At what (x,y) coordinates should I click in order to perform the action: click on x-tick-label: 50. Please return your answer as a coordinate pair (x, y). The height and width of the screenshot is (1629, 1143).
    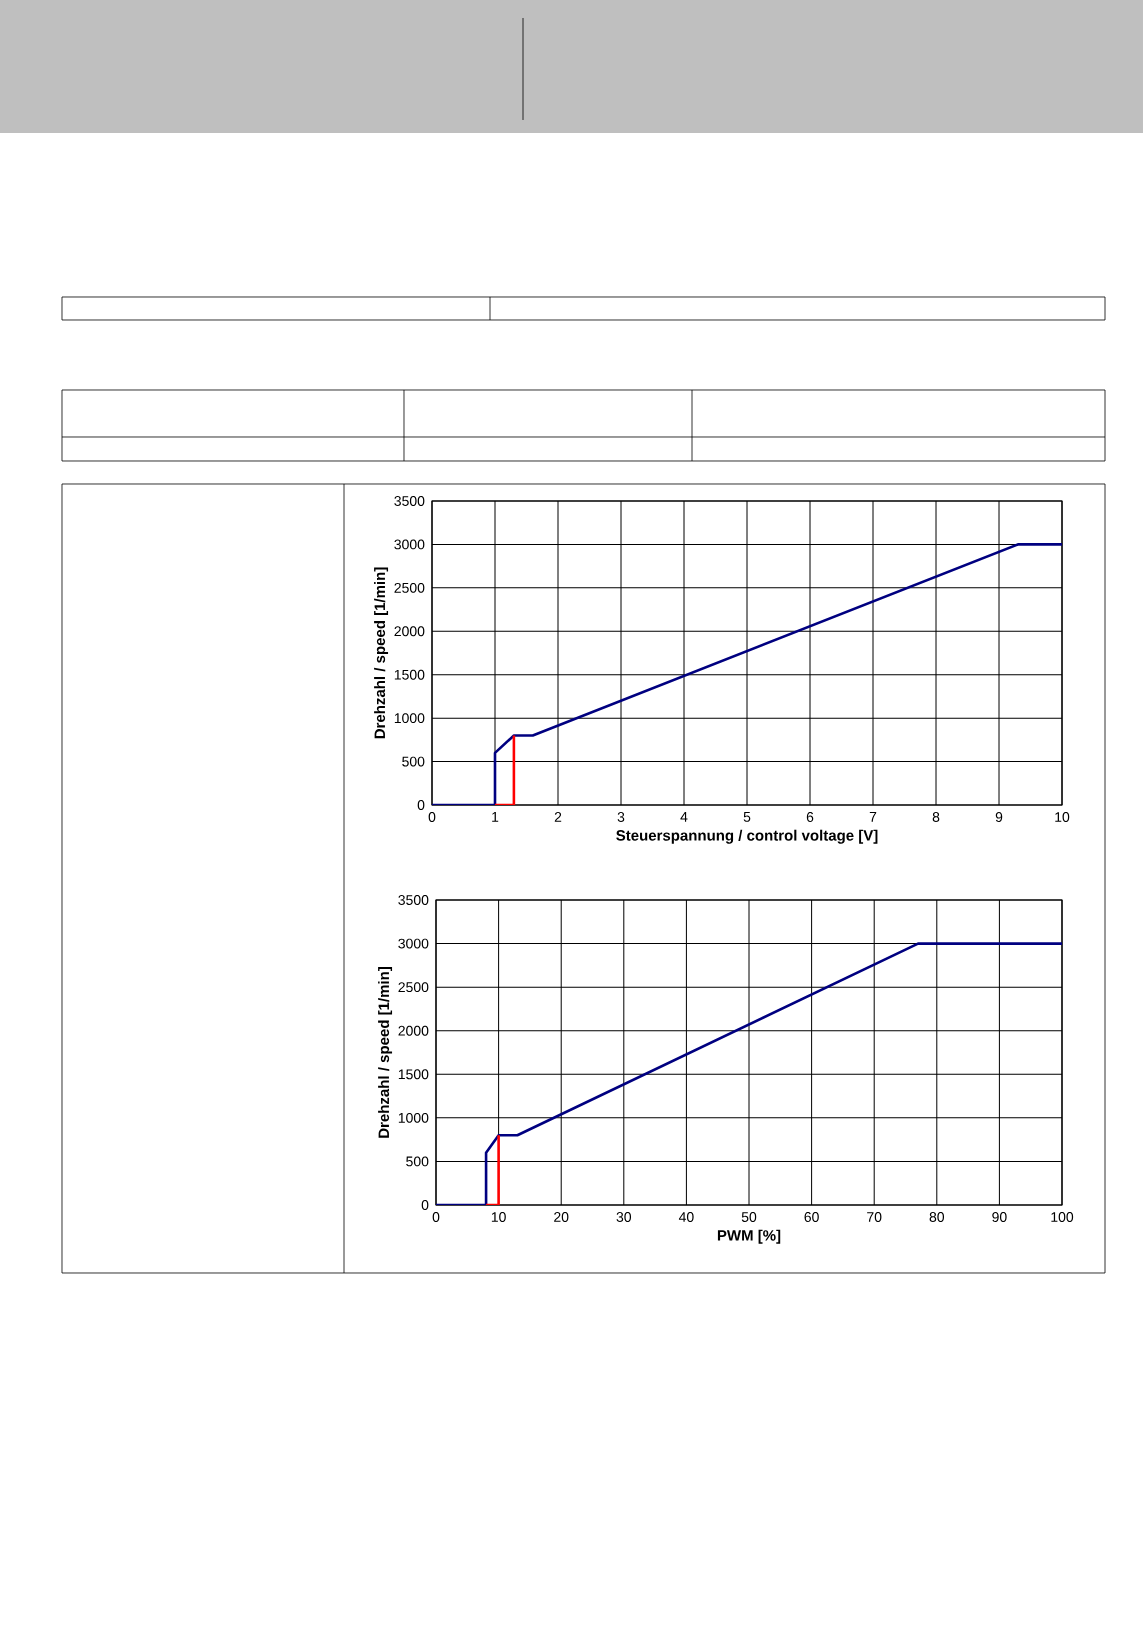
    Looking at the image, I should click on (749, 1217).